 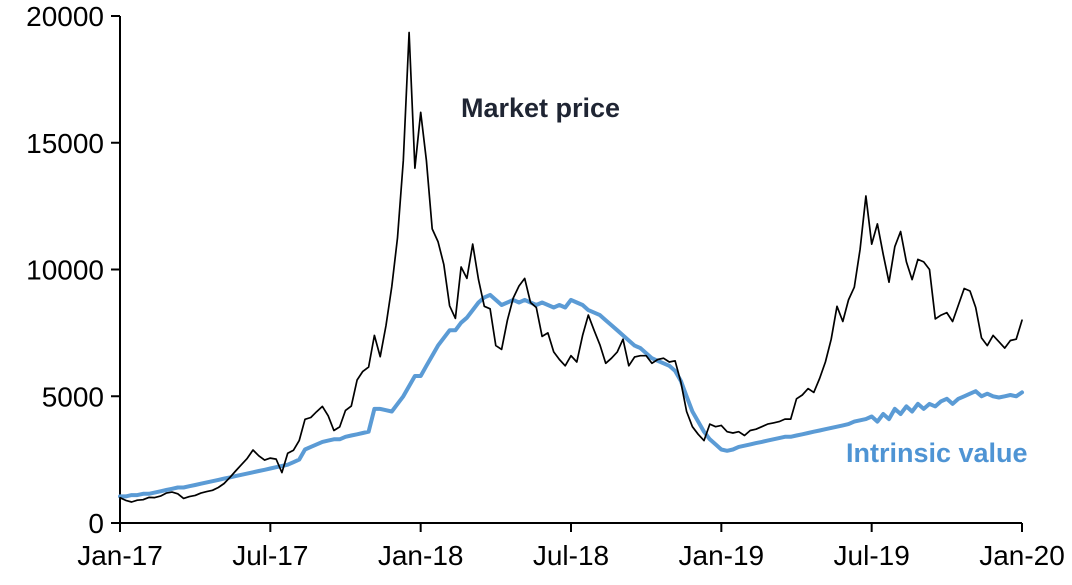 What do you see at coordinates (722, 555) in the screenshot?
I see `x-tick-label: Jan-19` at bounding box center [722, 555].